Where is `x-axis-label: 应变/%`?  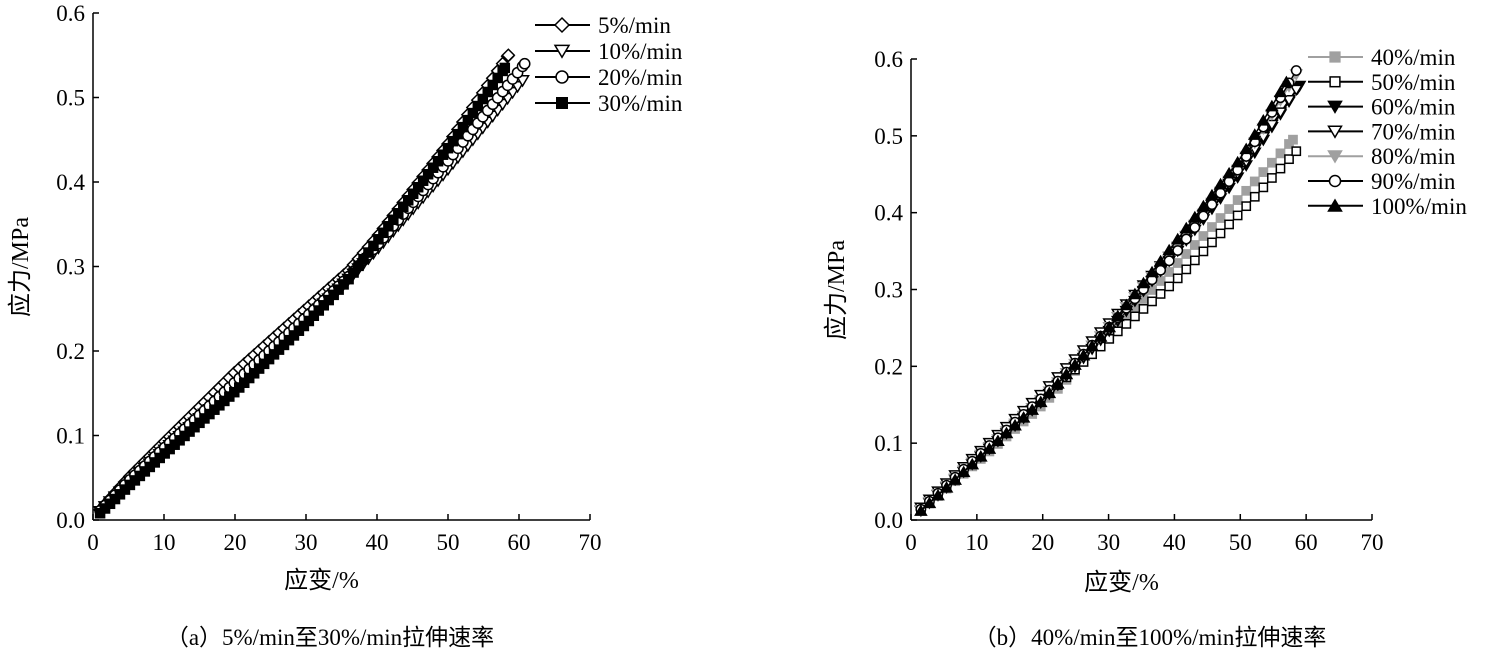
x-axis-label: 应变/% is located at coordinates (1121, 582).